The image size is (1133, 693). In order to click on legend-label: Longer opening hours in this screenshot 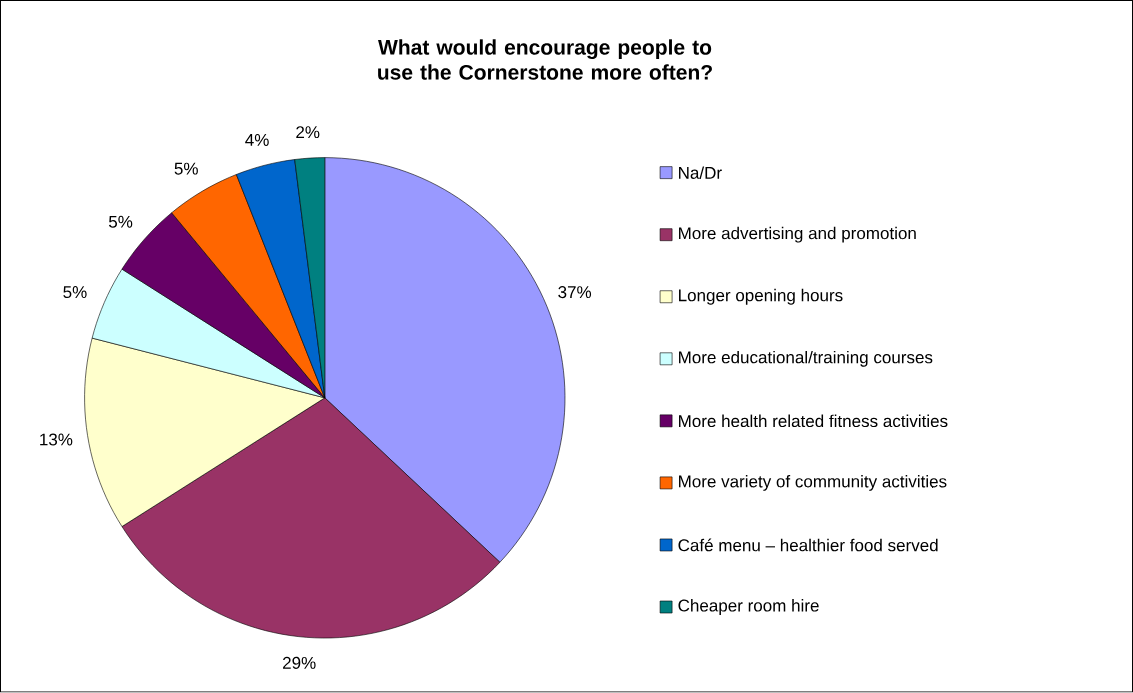, I will do `click(761, 297)`.